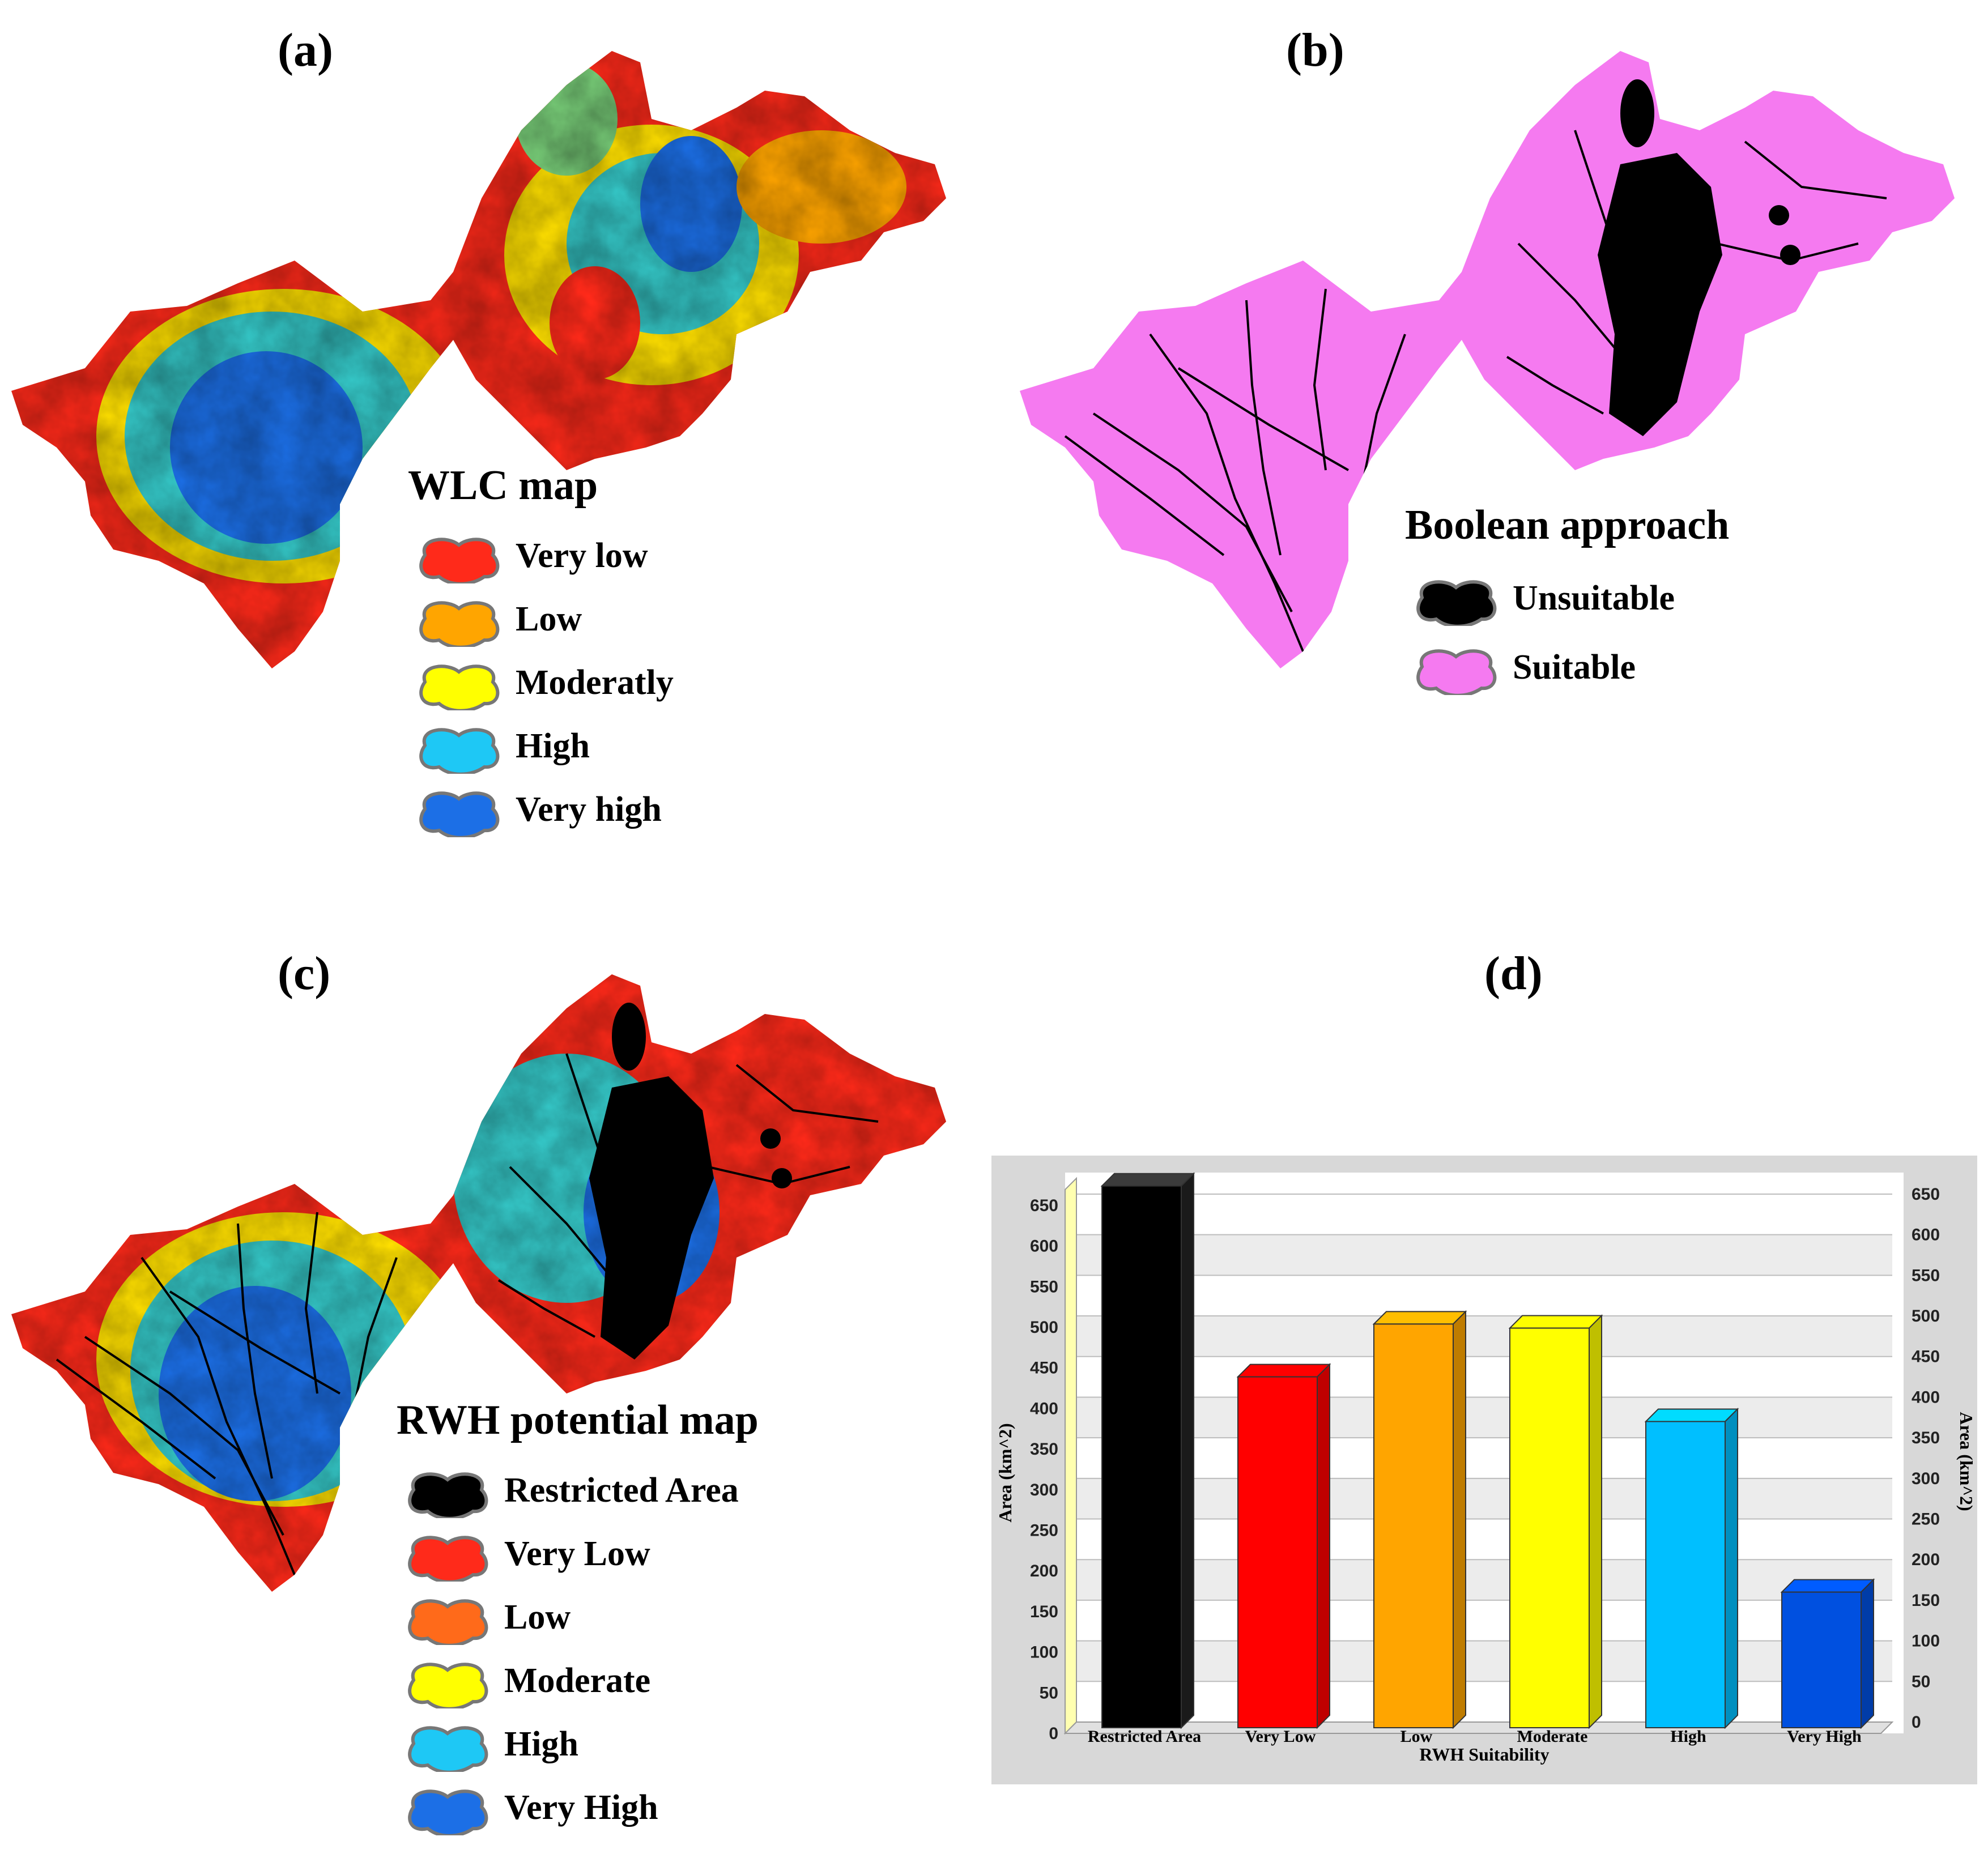 The width and height of the screenshot is (1988, 1858). I want to click on ytick-label-right: 650, so click(1926, 1194).